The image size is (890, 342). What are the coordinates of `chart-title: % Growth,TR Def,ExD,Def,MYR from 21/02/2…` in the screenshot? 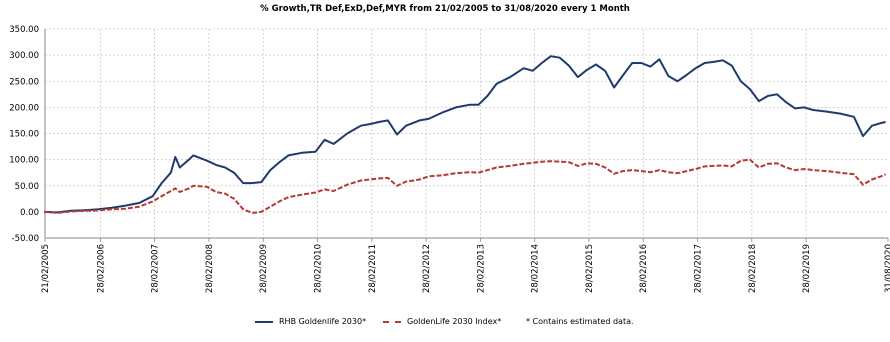 It's located at (445, 9).